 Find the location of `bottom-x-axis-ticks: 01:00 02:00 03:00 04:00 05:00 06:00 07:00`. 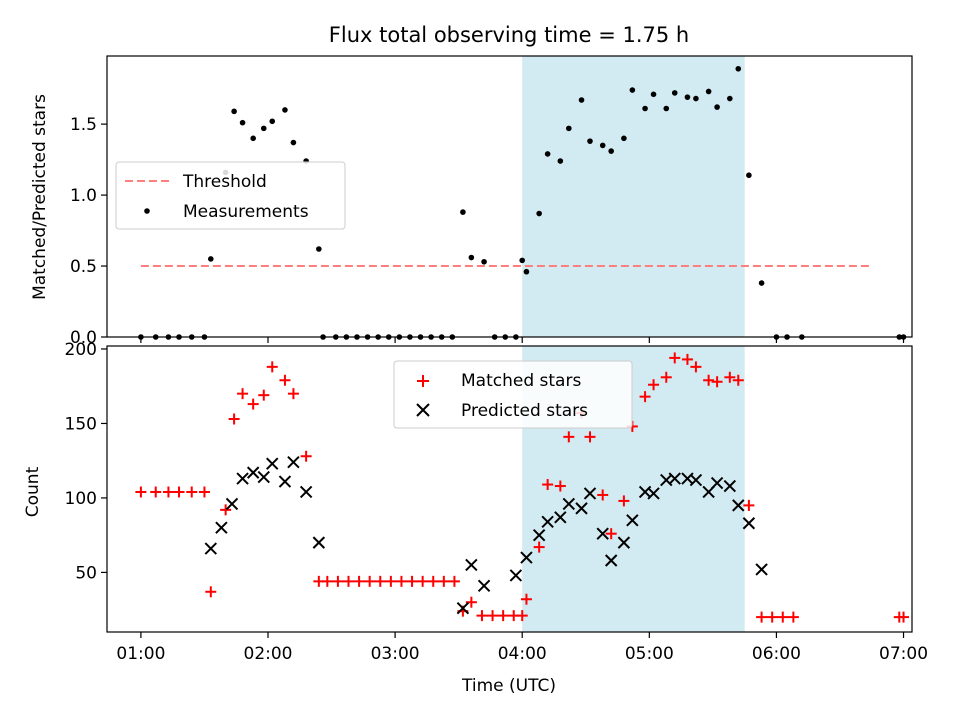

bottom-x-axis-ticks: 01:00 02:00 03:00 04:00 05:00 06:00 07:00 is located at coordinates (522, 648).